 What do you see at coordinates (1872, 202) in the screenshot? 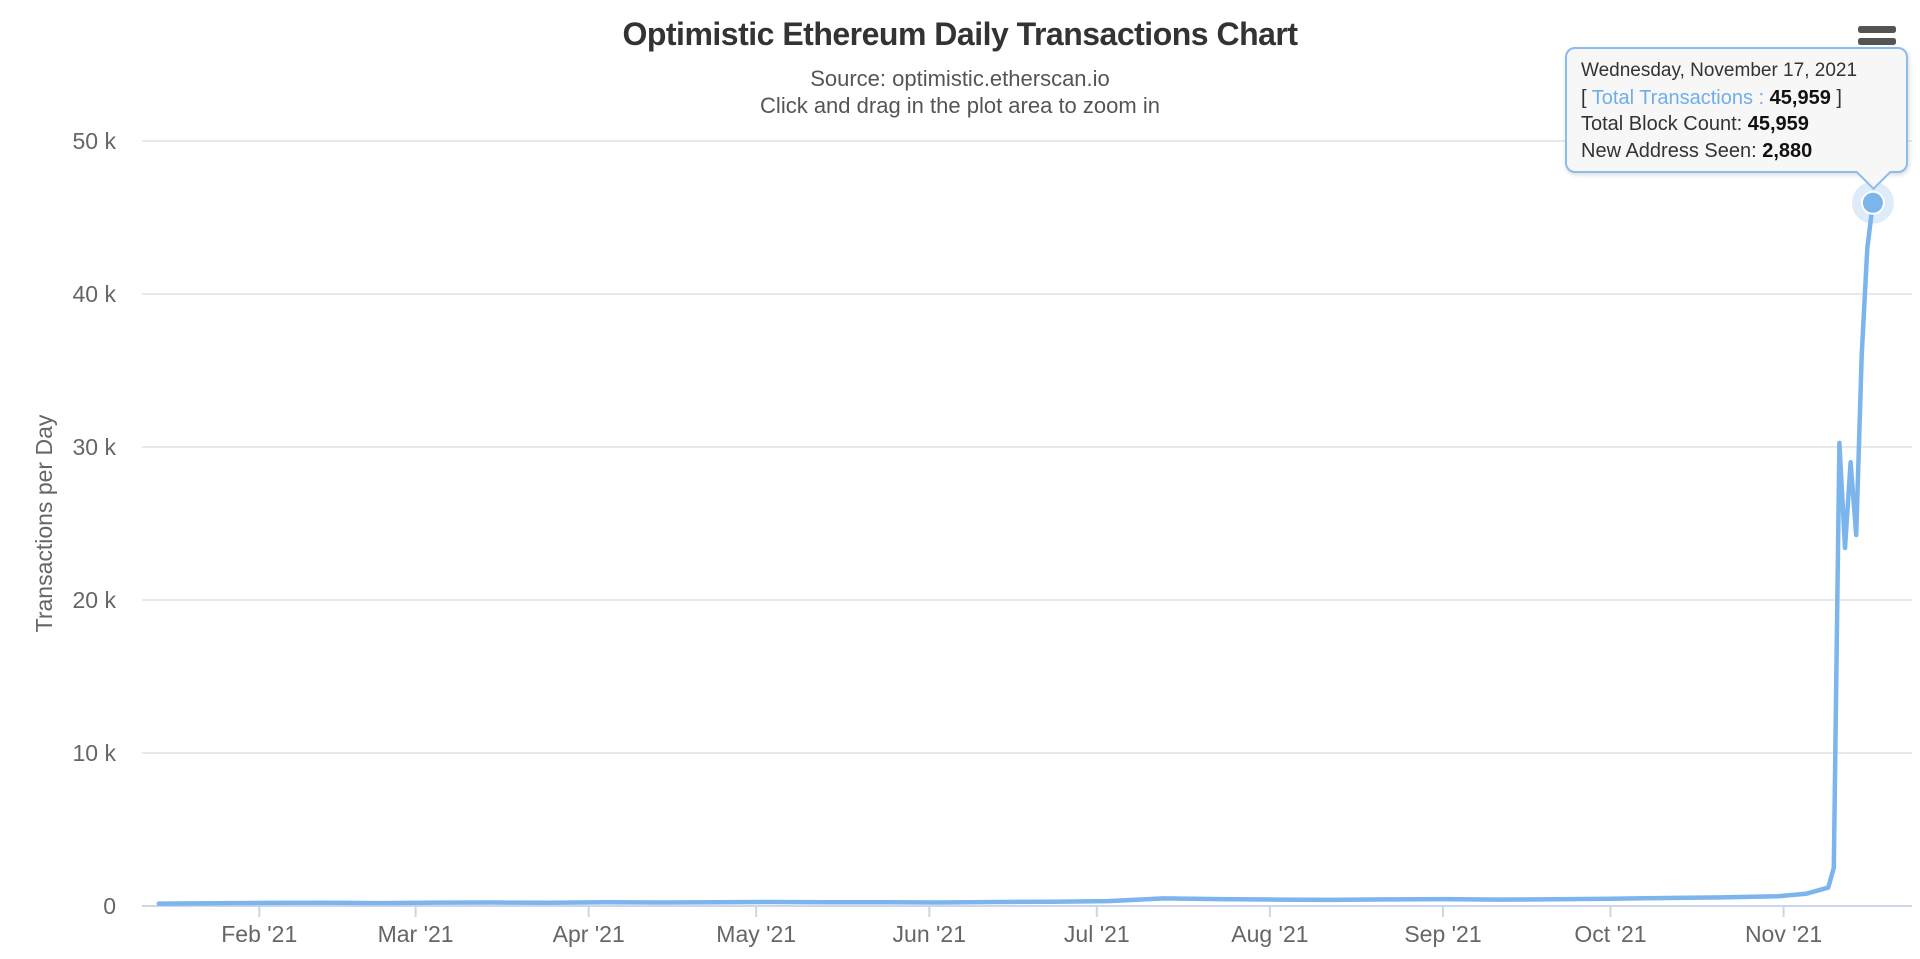
I see `data-point-marker` at bounding box center [1872, 202].